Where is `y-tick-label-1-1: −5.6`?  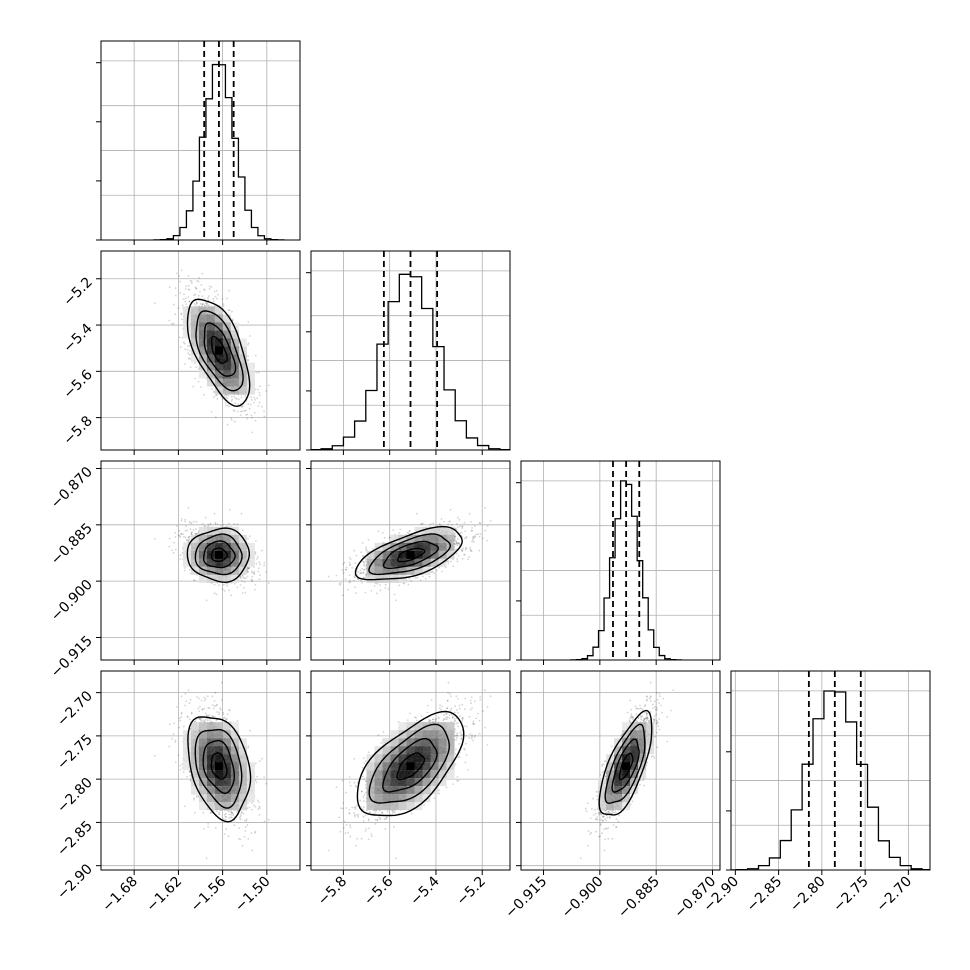
y-tick-label-1-1: −5.6 is located at coordinates (77, 384).